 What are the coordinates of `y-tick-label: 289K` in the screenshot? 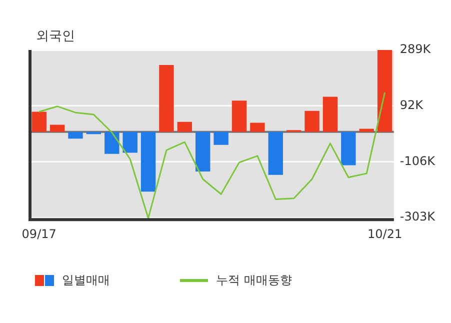 It's located at (416, 49).